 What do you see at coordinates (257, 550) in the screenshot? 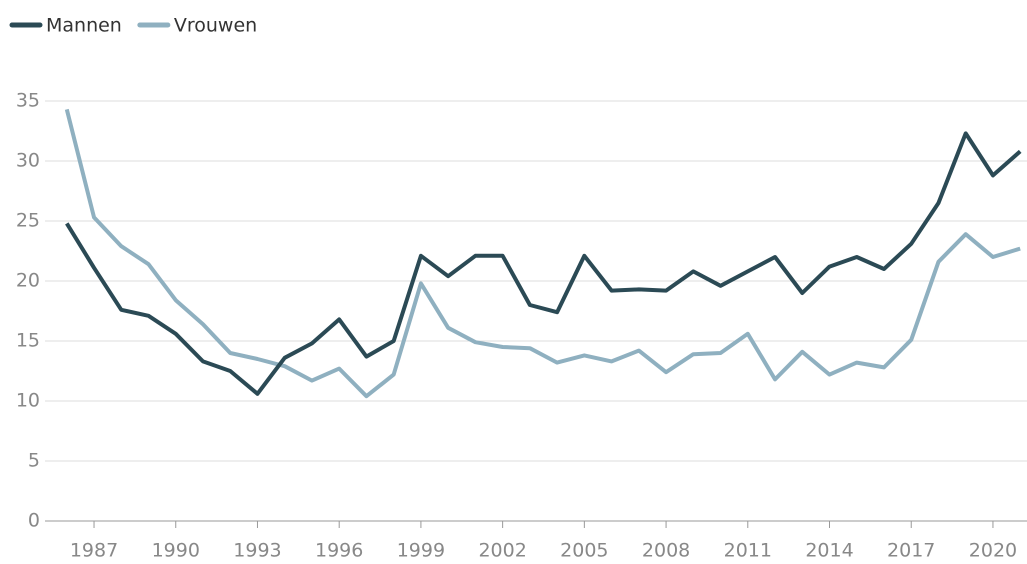
I see `x-tick-label: 1993` at bounding box center [257, 550].